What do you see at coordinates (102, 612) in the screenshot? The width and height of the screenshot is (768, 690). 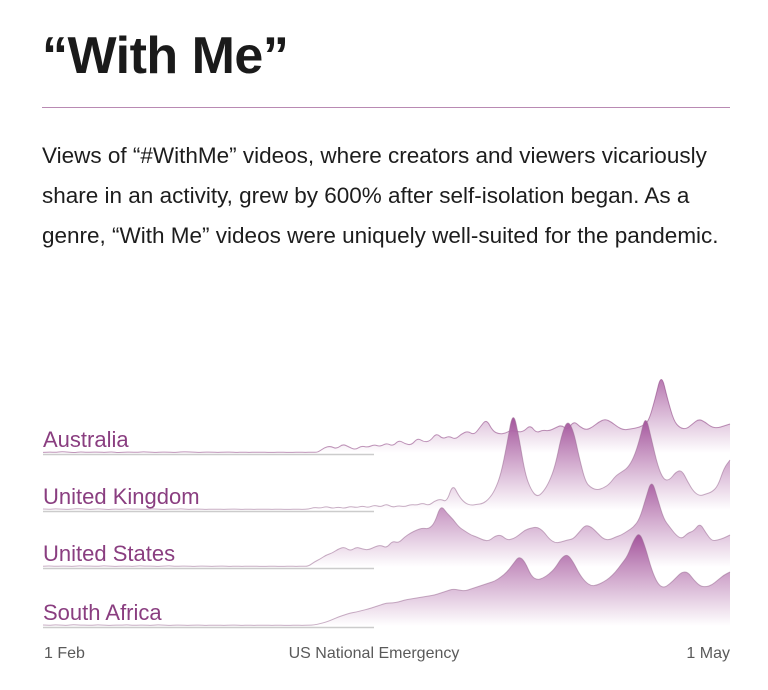 I see `series-label: South Africa` at bounding box center [102, 612].